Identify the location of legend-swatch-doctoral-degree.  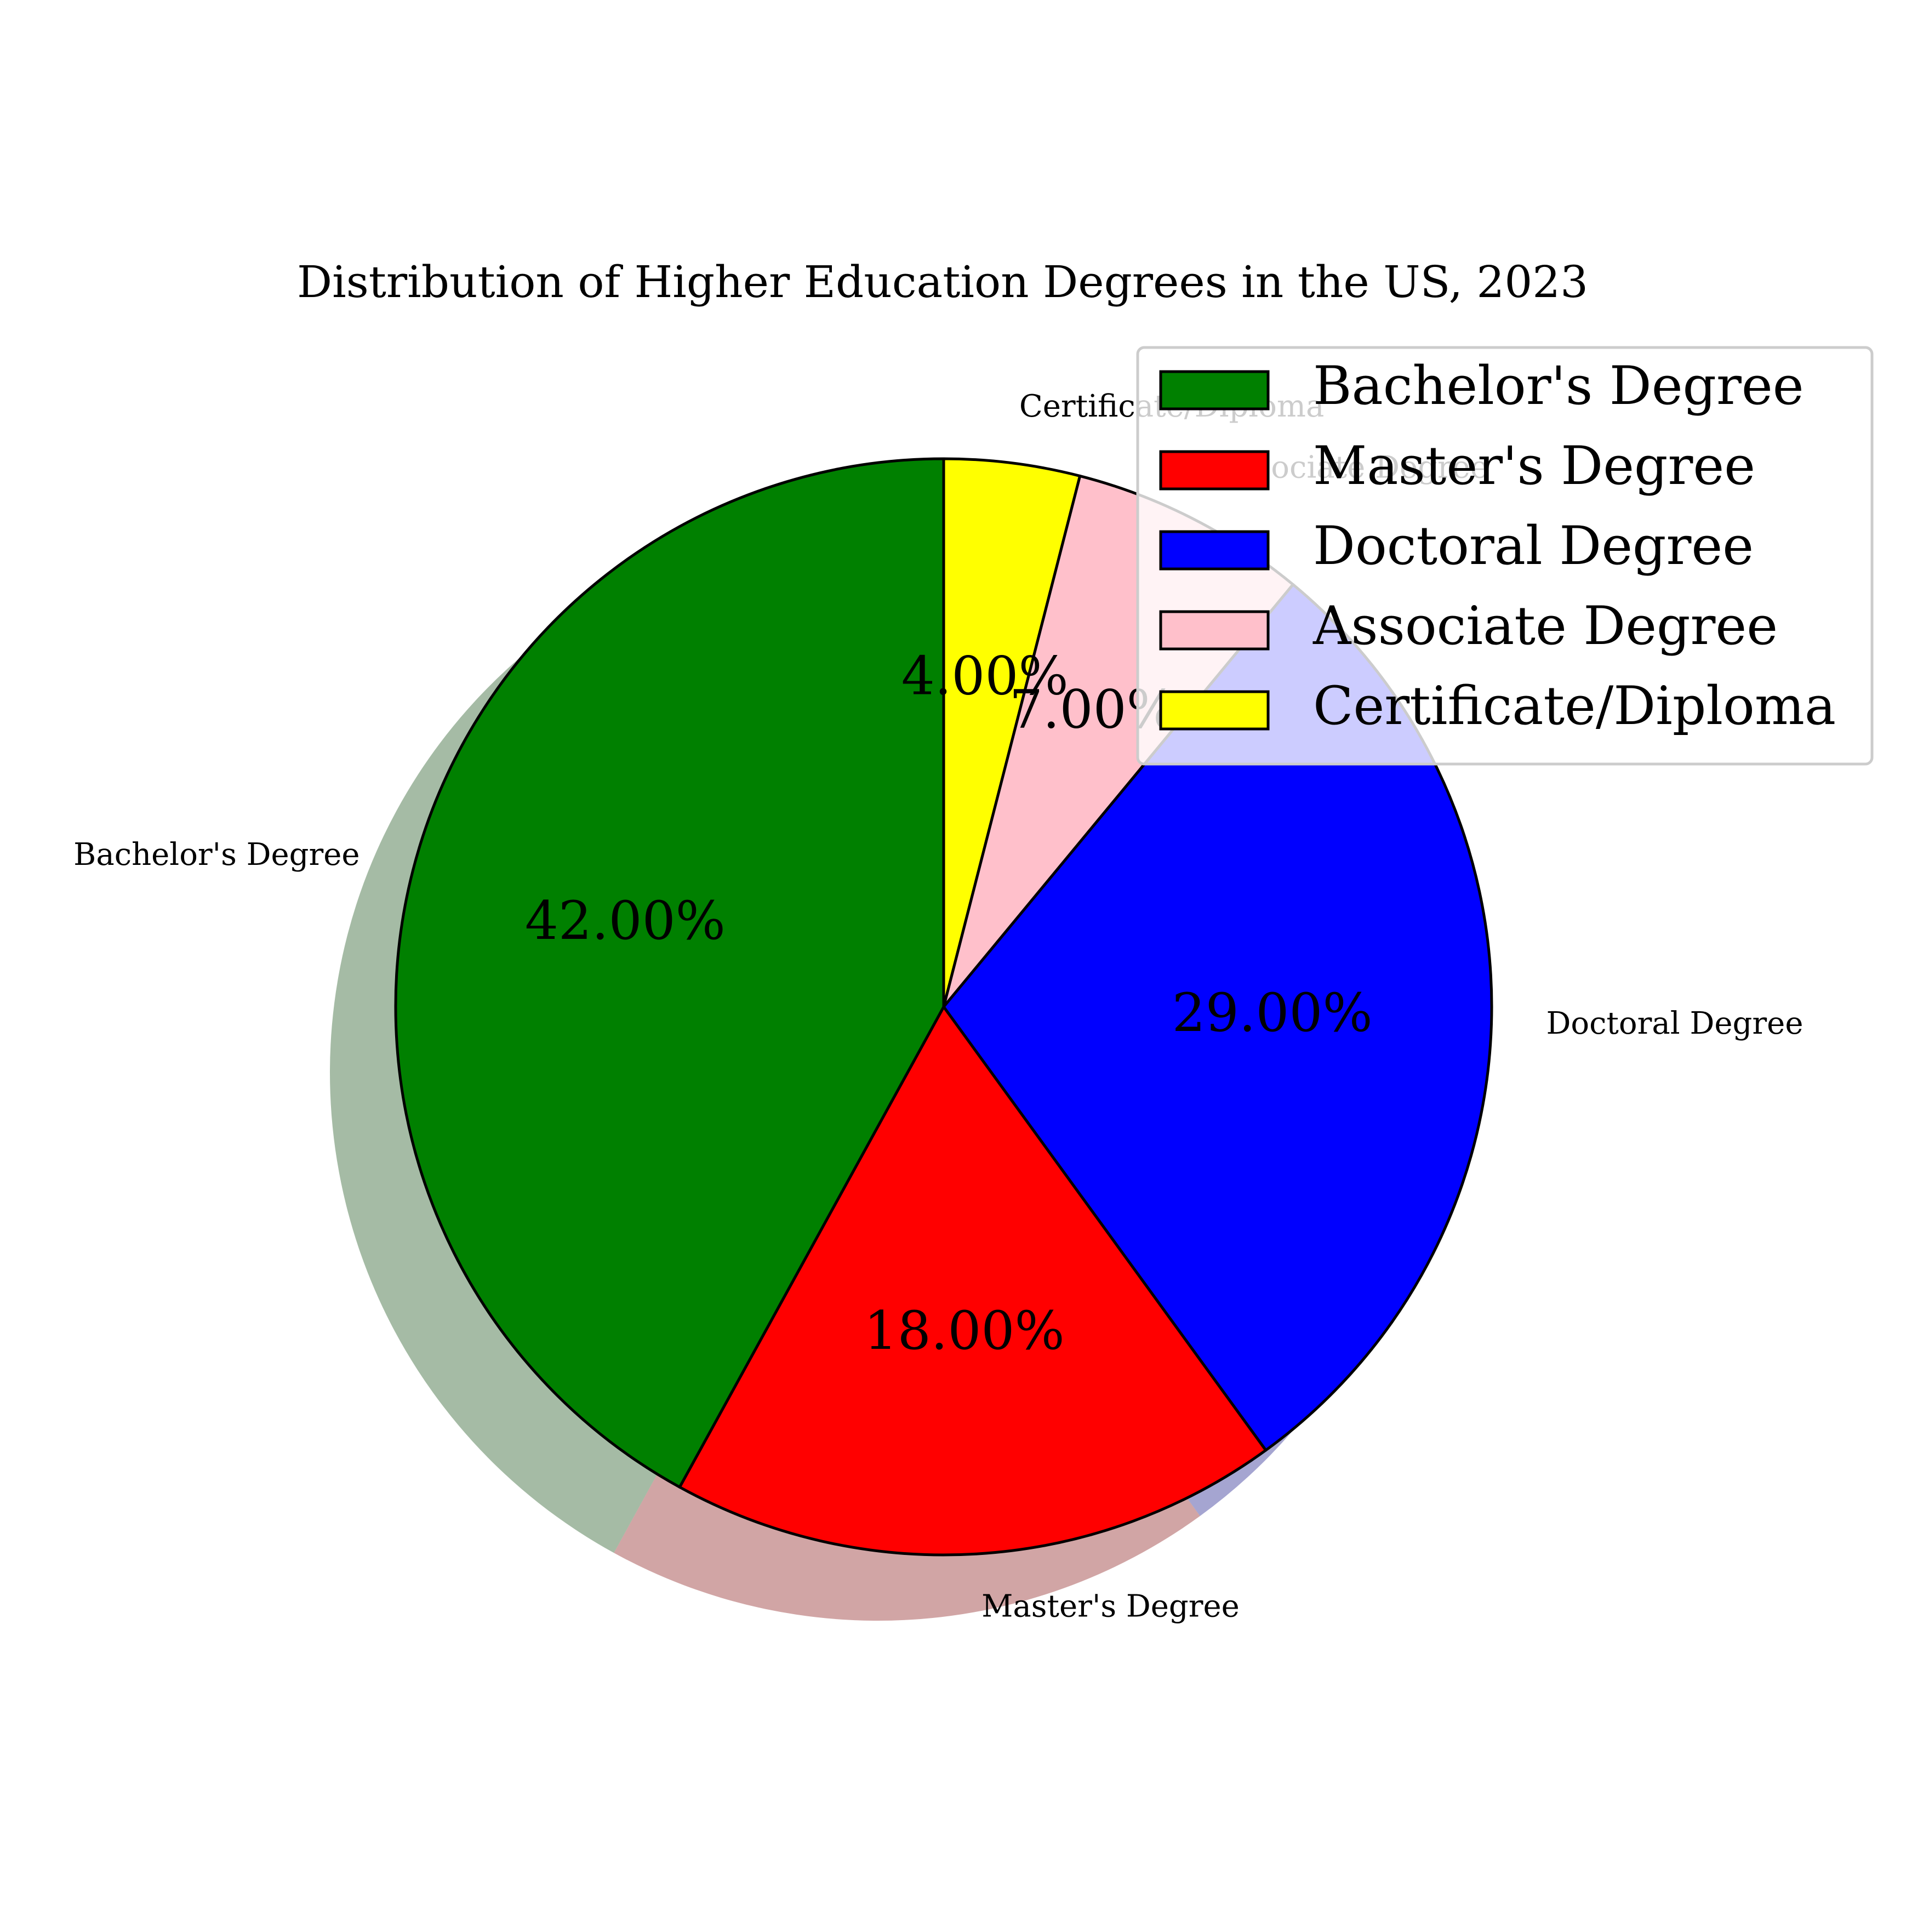
(1214, 550).